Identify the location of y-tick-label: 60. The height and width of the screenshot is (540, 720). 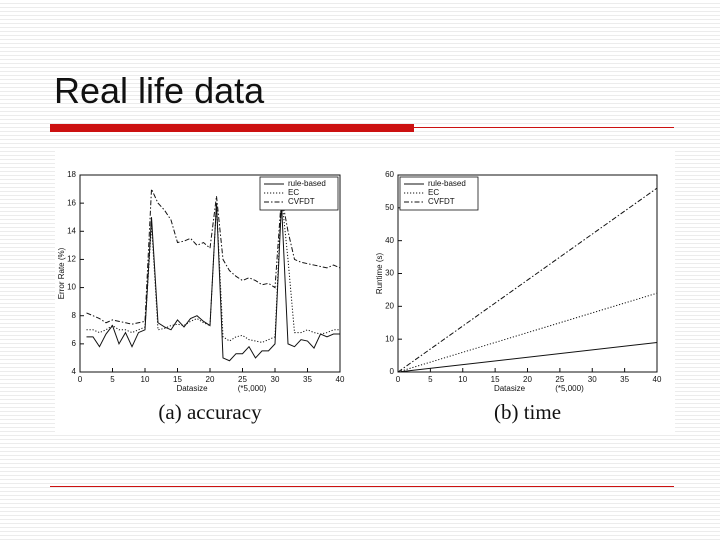
(389, 174).